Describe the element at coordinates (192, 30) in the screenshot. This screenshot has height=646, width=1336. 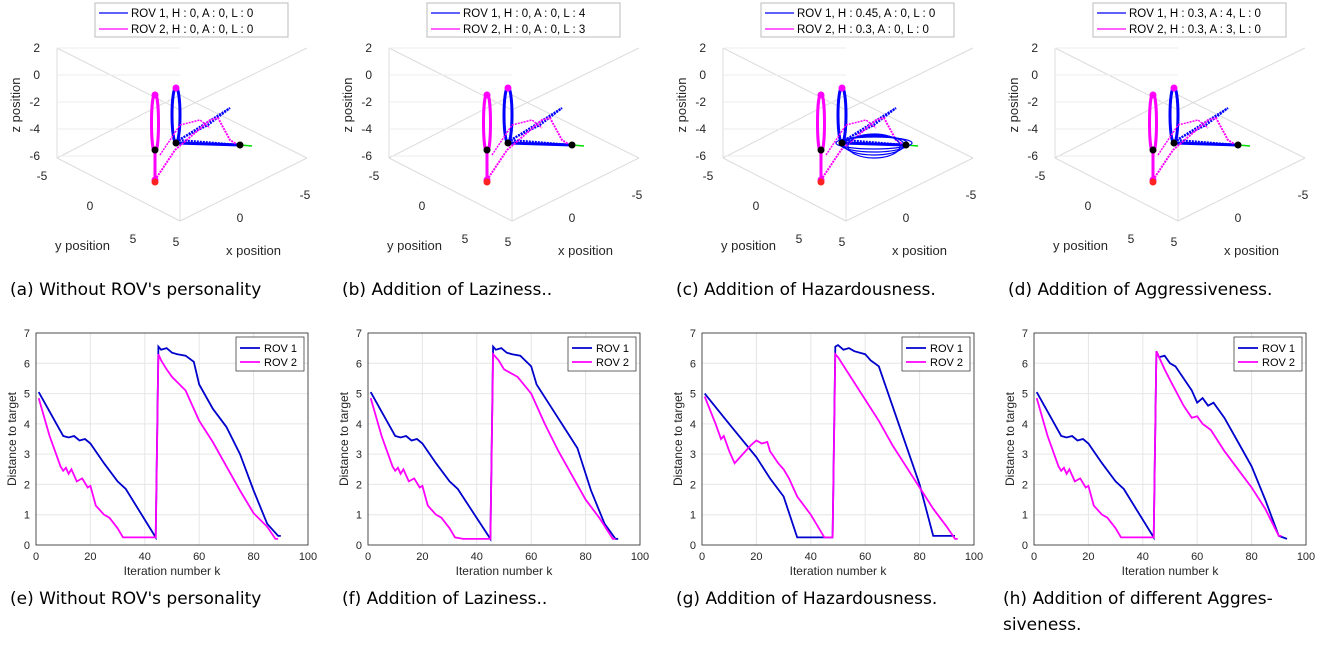
I see `legend-entry-rov2: ROV 2, H : 0, A : 0, L : 0` at that location.